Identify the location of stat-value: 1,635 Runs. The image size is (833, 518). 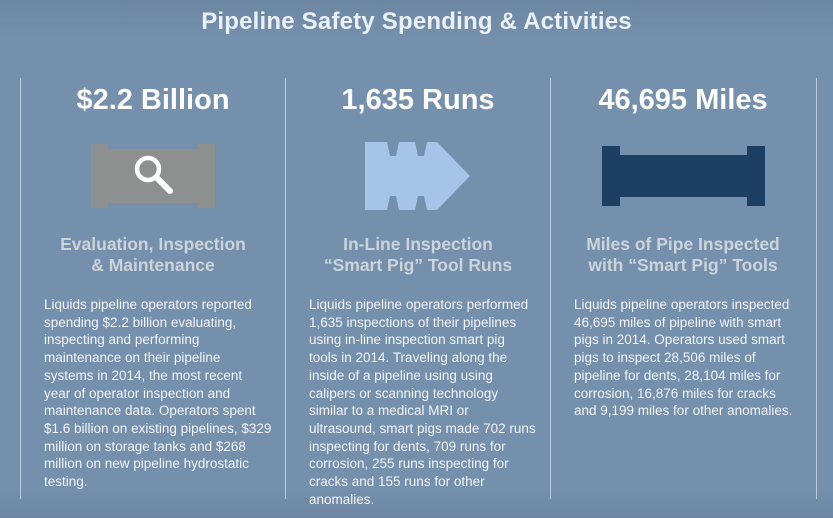
(418, 100).